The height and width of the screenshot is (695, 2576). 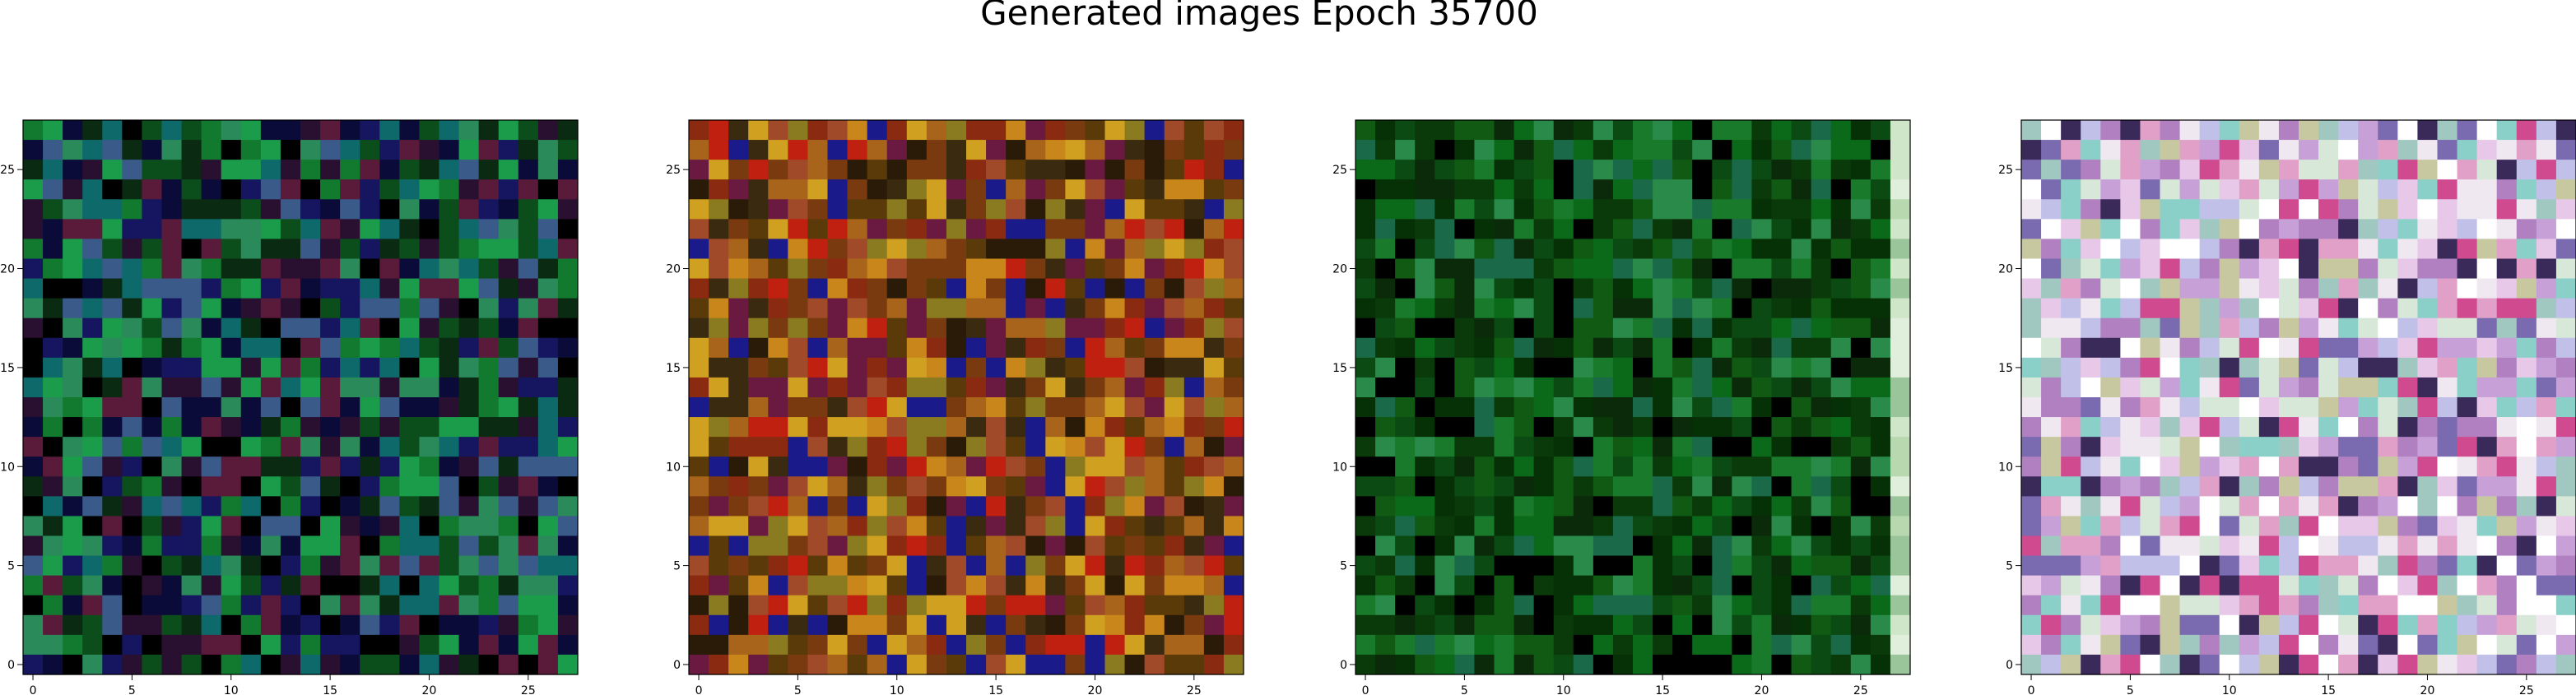 I want to click on x-tick-label: 0, so click(x=33, y=689).